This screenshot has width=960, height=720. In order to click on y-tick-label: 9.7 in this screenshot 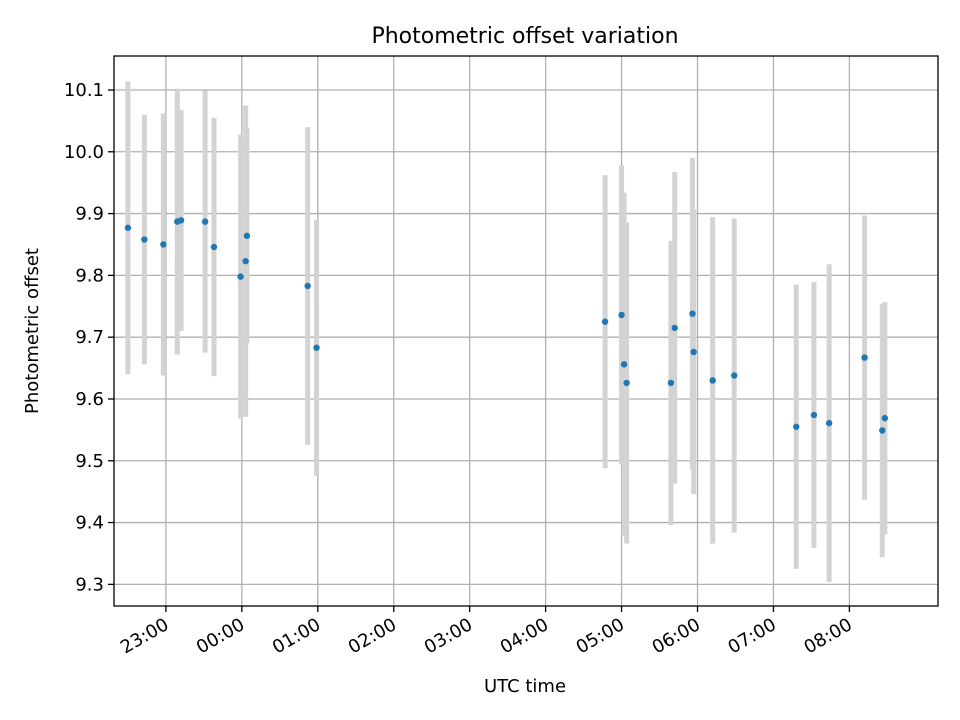, I will do `click(89, 337)`.